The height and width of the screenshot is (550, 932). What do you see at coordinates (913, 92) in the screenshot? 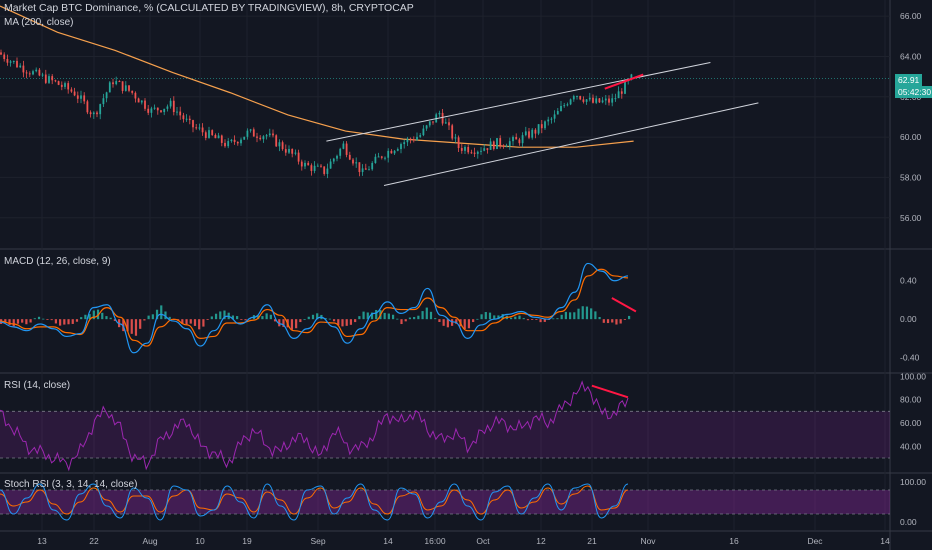
I see `countdown-tag: 05:42:30` at bounding box center [913, 92].